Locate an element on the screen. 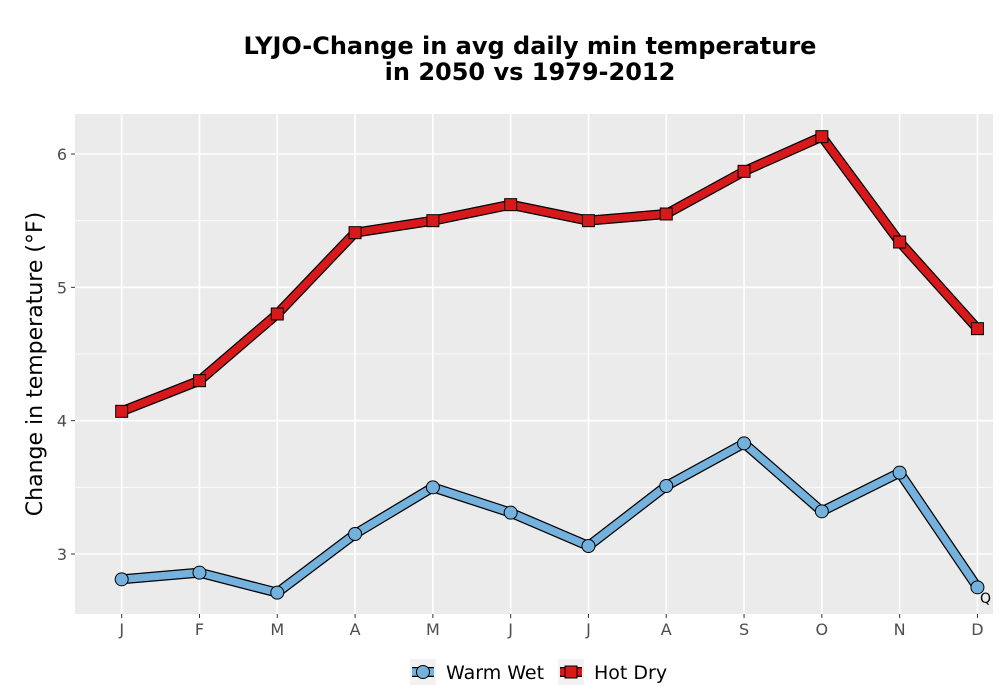  y-tick-label: 4 is located at coordinates (62, 421).